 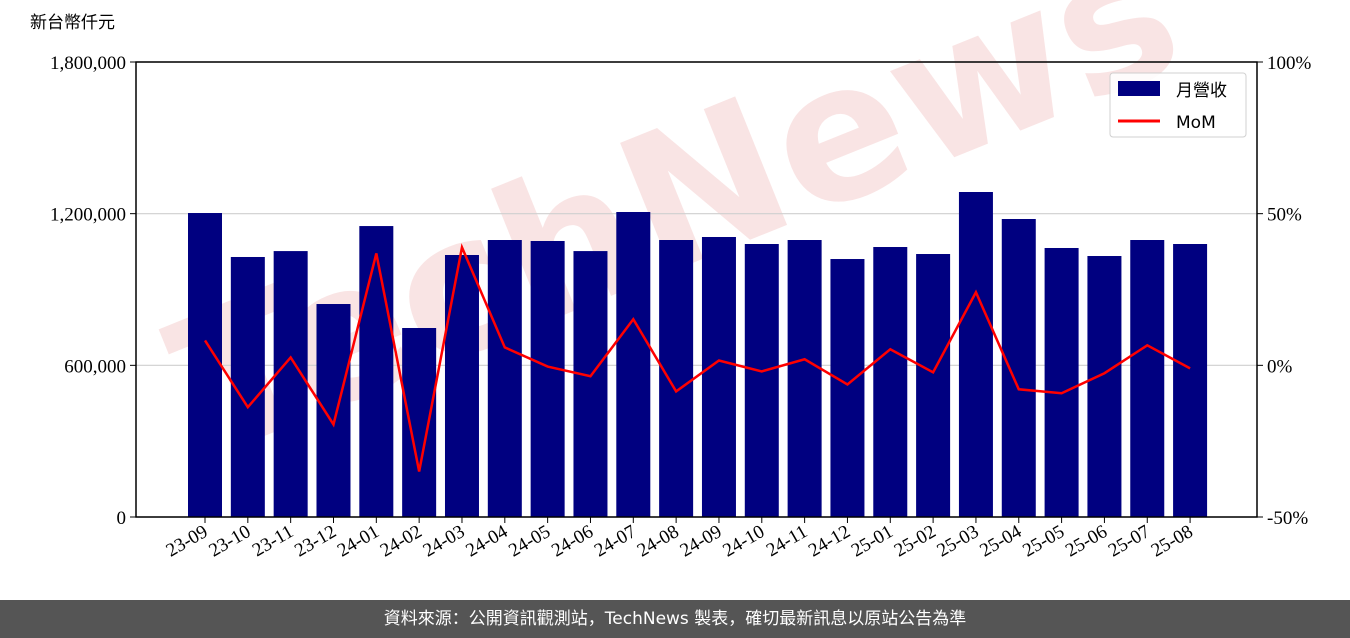 What do you see at coordinates (787, 541) in the screenshot?
I see `x-tick-label: 24-11` at bounding box center [787, 541].